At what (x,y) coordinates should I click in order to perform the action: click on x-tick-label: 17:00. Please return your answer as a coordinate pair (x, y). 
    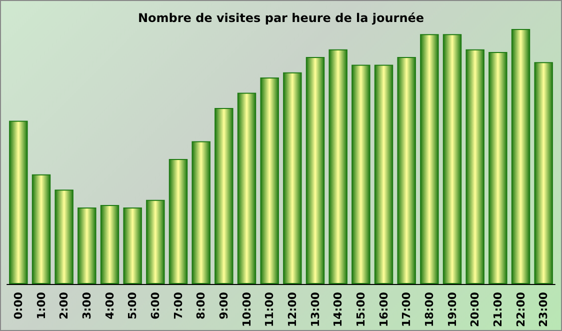
    Looking at the image, I should click on (407, 309).